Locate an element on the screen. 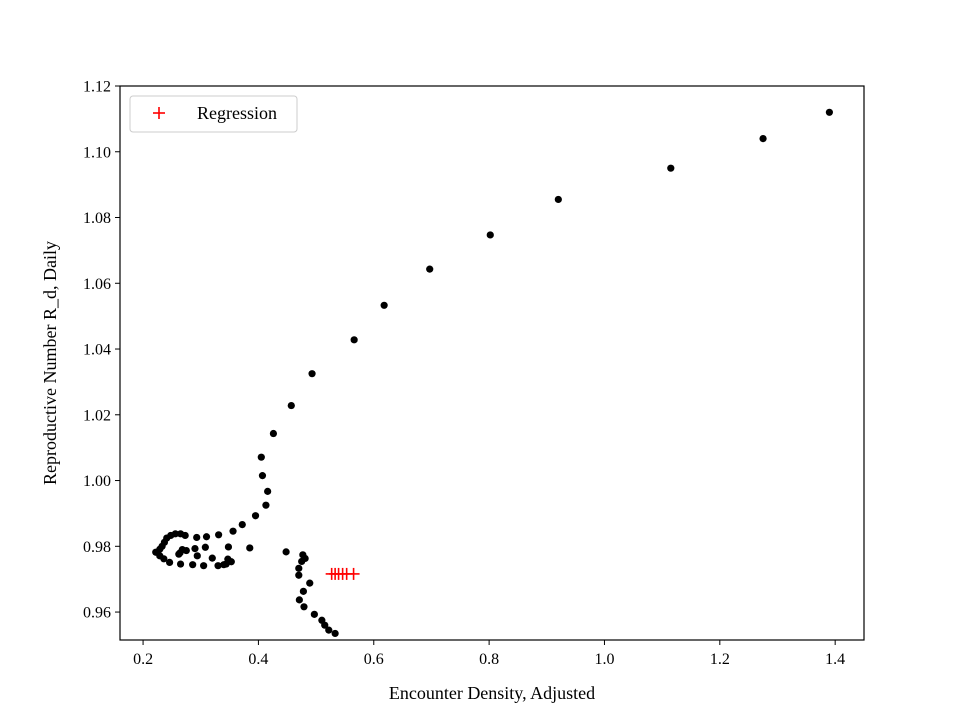 The width and height of the screenshot is (960, 720). legend-box is located at coordinates (213, 114).